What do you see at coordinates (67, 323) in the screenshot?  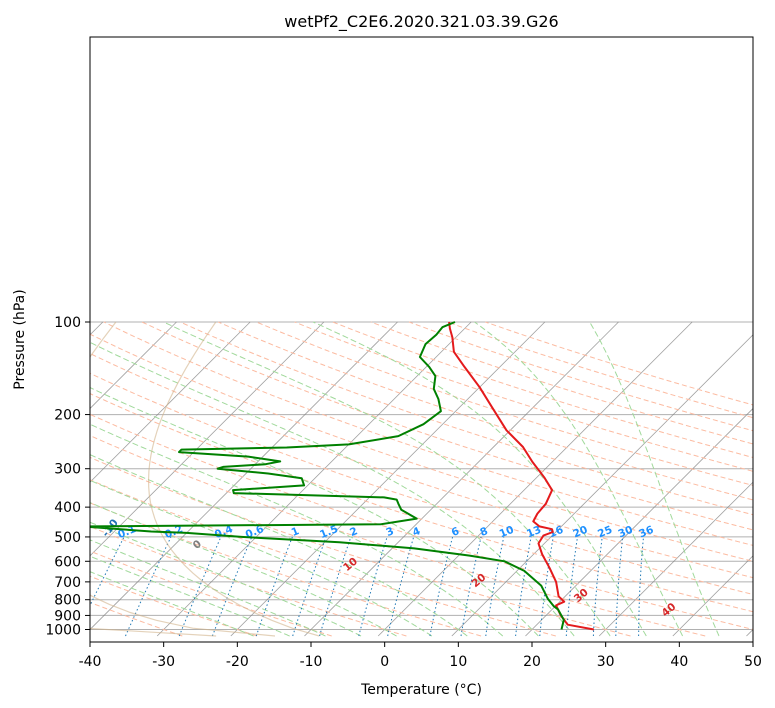 I see `y-tick-label: 100` at bounding box center [67, 323].